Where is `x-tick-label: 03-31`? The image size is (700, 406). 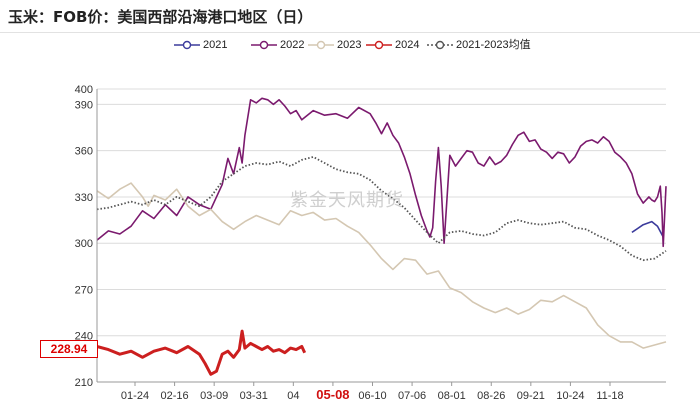
x-tick-label: 03-31 is located at coordinates (254, 396).